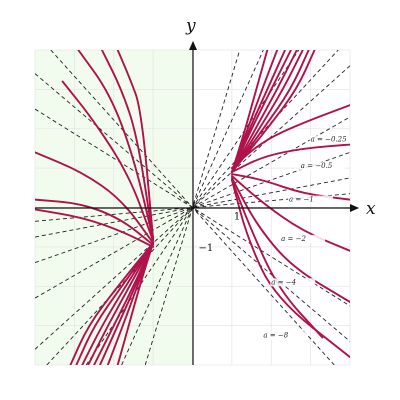 The height and width of the screenshot is (400, 400). I want to click on a-value-label: a = −2, so click(293, 239).